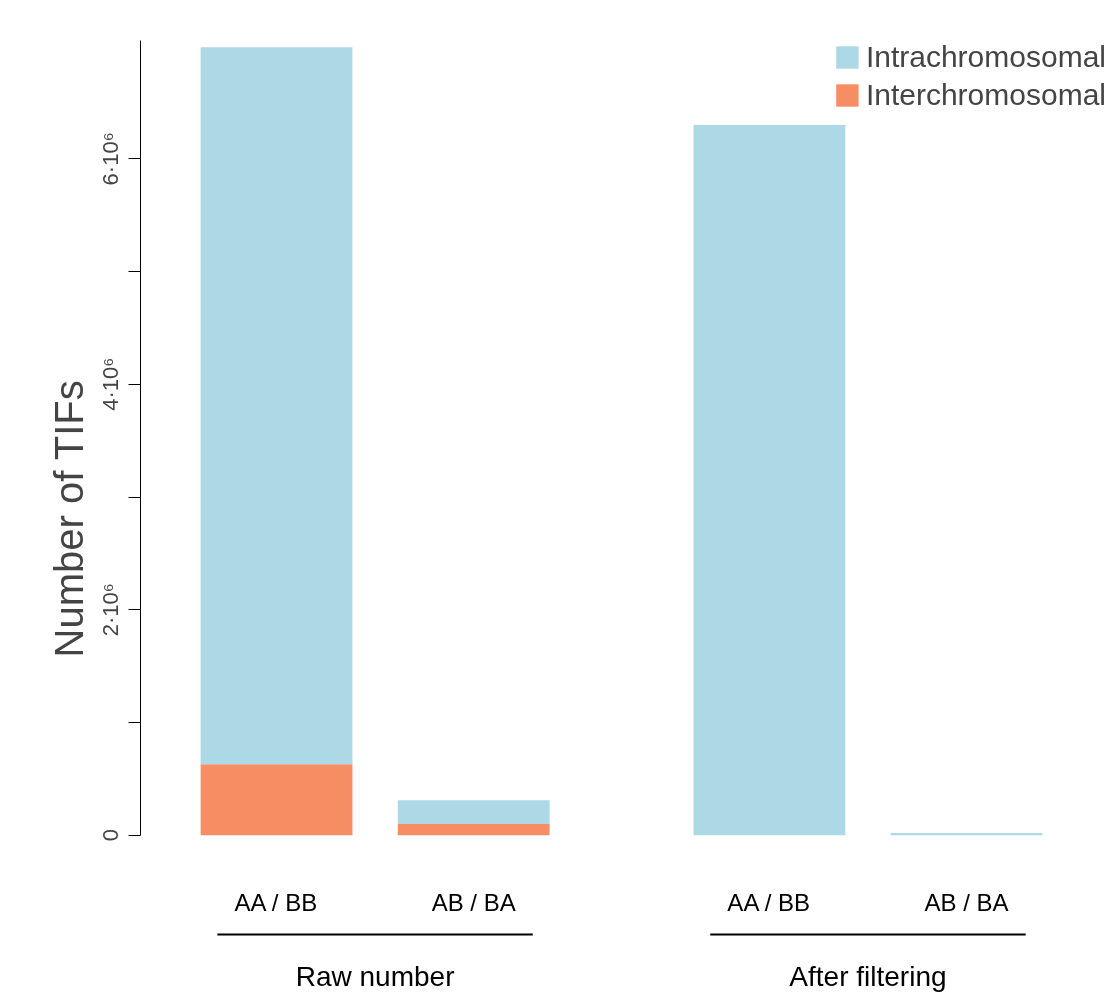  I want to click on y-axis-title: Number of TIFs, so click(68, 519).